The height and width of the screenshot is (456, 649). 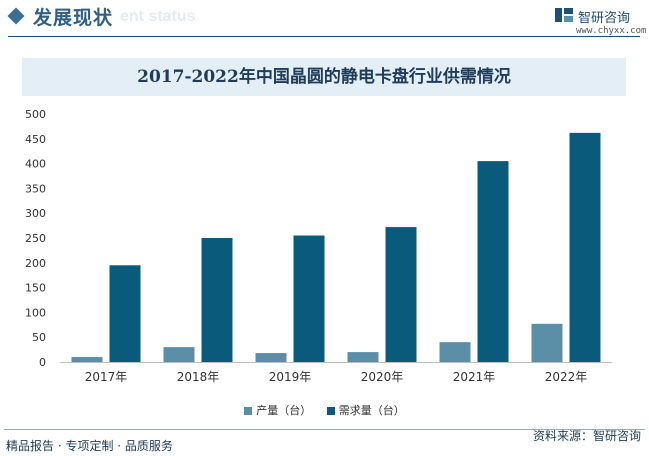 I want to click on x-tick-label: 2022年, so click(x=566, y=377).